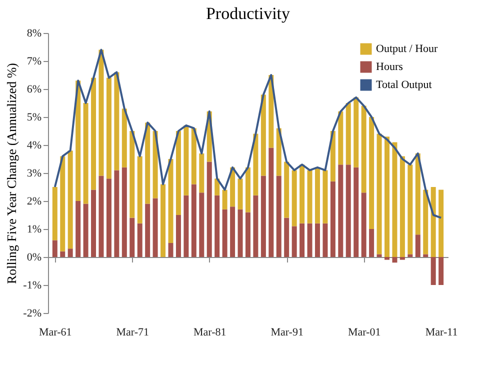 The image size is (500, 375). I want to click on legend-label: Total Output, so click(404, 85).